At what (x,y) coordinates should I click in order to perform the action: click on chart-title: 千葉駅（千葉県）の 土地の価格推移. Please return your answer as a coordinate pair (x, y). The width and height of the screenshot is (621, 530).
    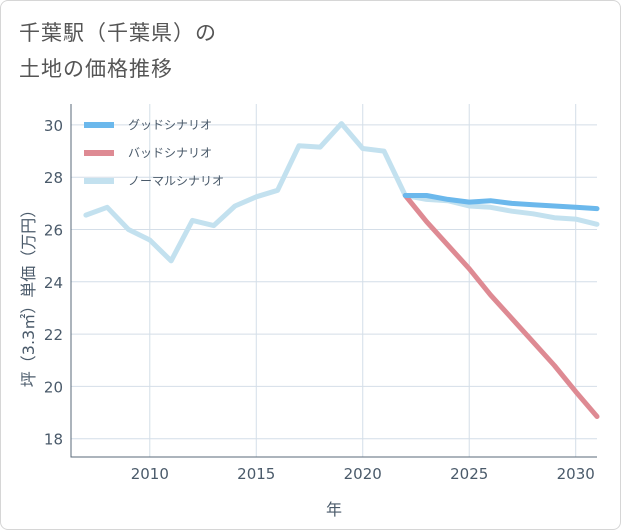
    Looking at the image, I should click on (118, 51).